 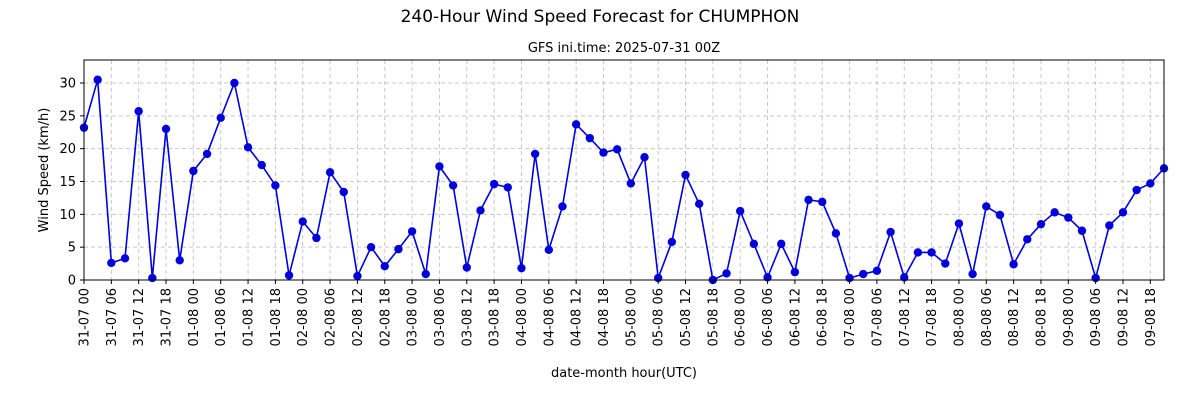 What do you see at coordinates (741, 317) in the screenshot?
I see `x-tick-label: 06-08 00` at bounding box center [741, 317].